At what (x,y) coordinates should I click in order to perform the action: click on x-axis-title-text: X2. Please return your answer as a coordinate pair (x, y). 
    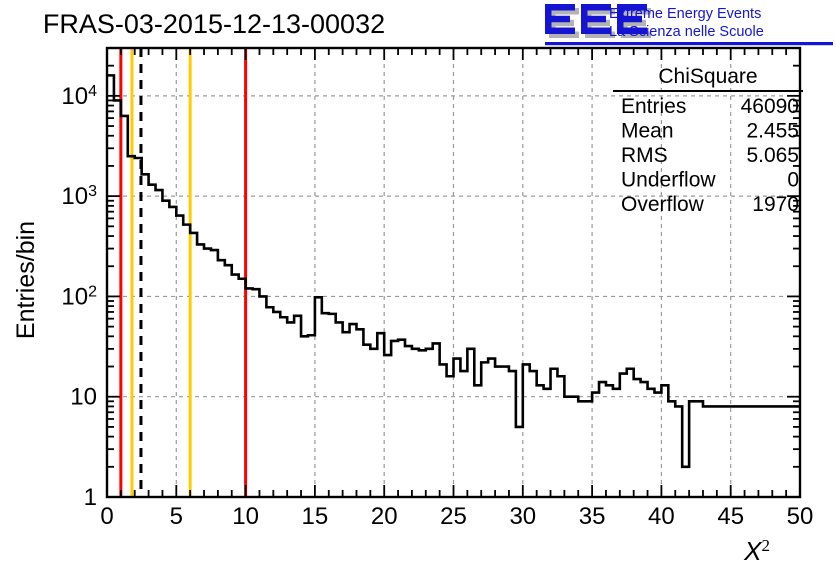
    Looking at the image, I should click on (756, 551).